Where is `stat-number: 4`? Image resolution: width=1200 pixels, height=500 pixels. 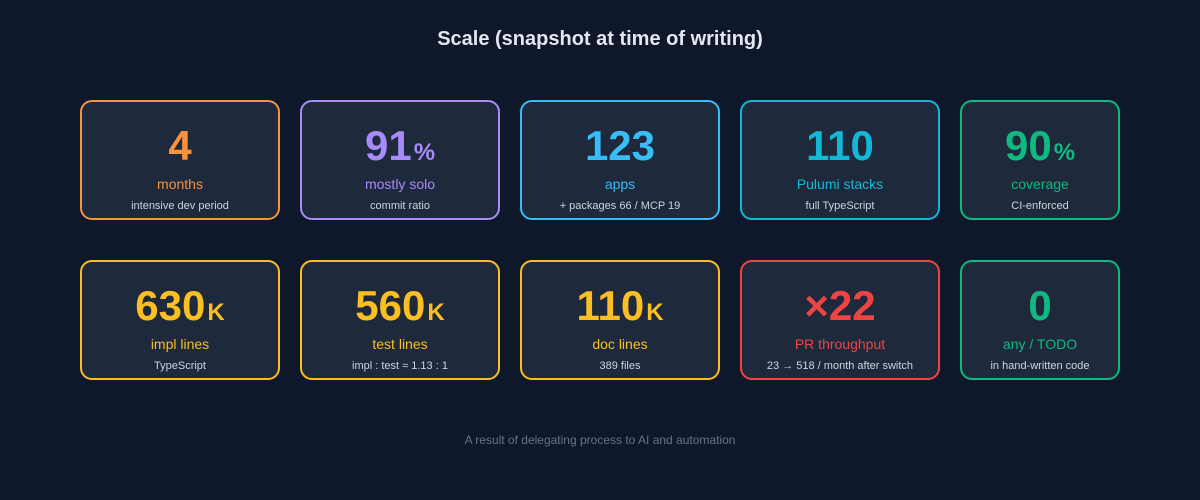
stat-number: 4 is located at coordinates (180, 145).